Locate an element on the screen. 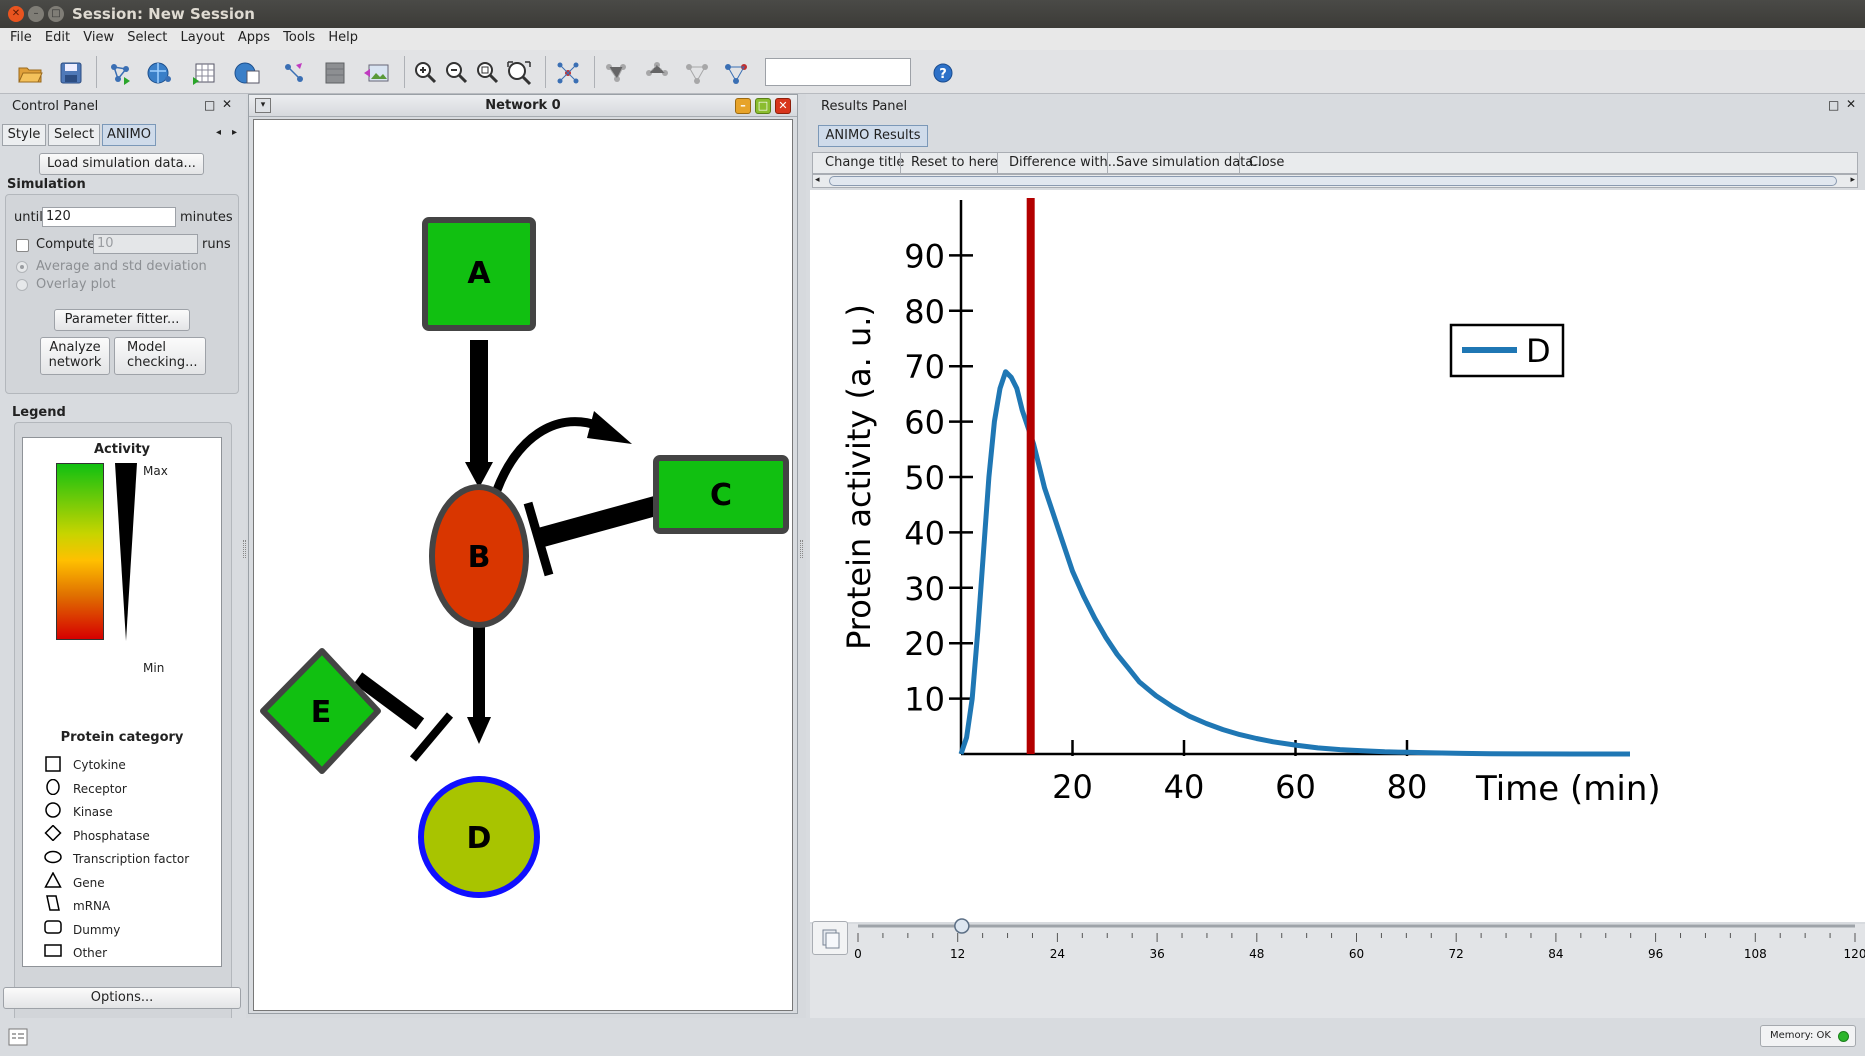 This screenshot has height=1056, width=1865. tab-scroll-left-icon: ◂ is located at coordinates (219, 132).